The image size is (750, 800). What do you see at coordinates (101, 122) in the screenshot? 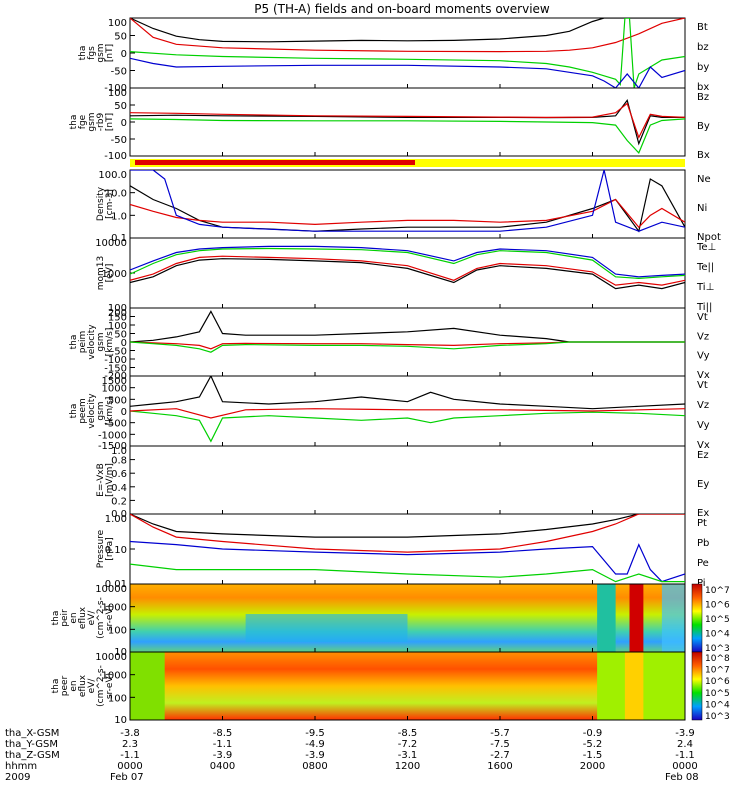
I see `y-axis-label: -rb9` at bounding box center [101, 122].